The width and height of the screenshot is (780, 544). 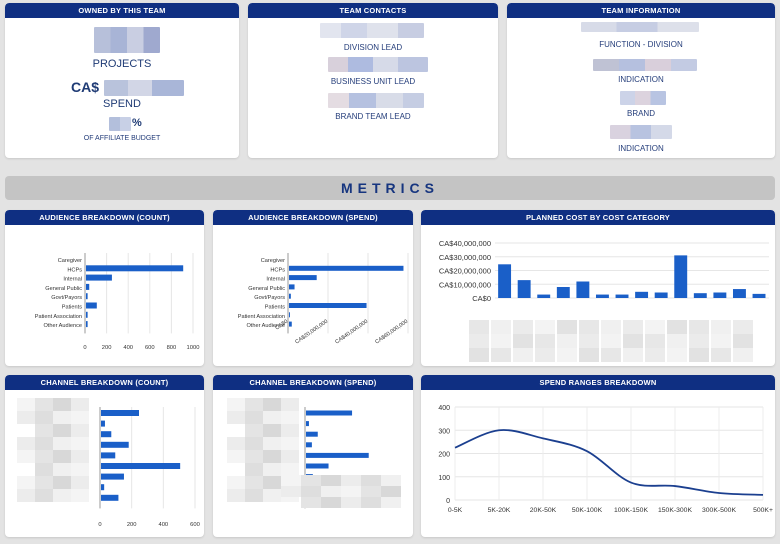 I want to click on category-label: Other Audience, so click(x=62, y=326).